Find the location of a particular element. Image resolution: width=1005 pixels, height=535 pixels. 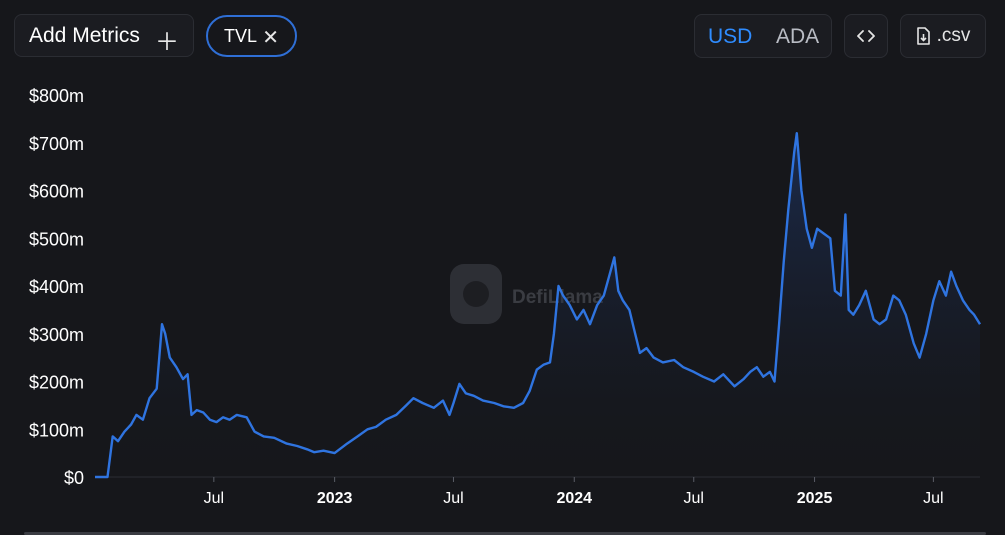

currency-option-usd: USD is located at coordinates (730, 36).